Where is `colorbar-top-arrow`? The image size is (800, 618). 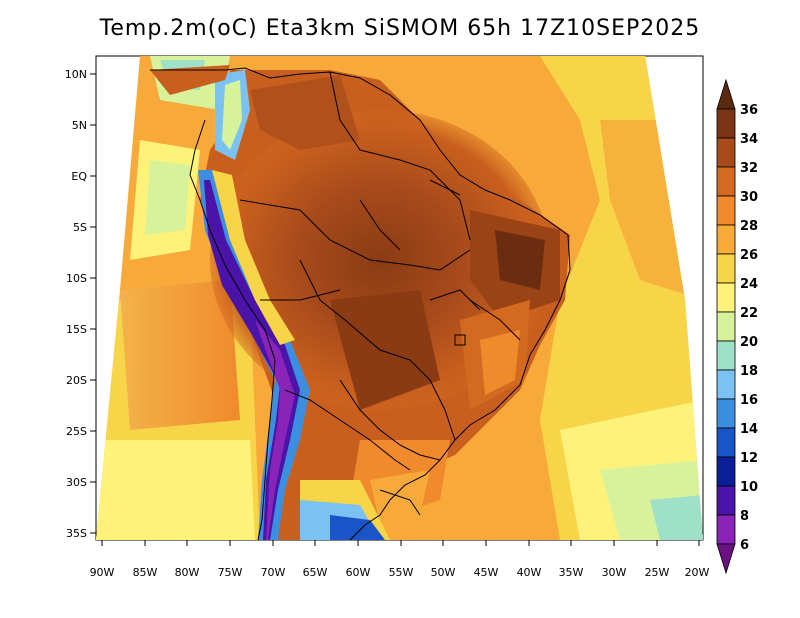
colorbar-top-arrow is located at coordinates (726, 94).